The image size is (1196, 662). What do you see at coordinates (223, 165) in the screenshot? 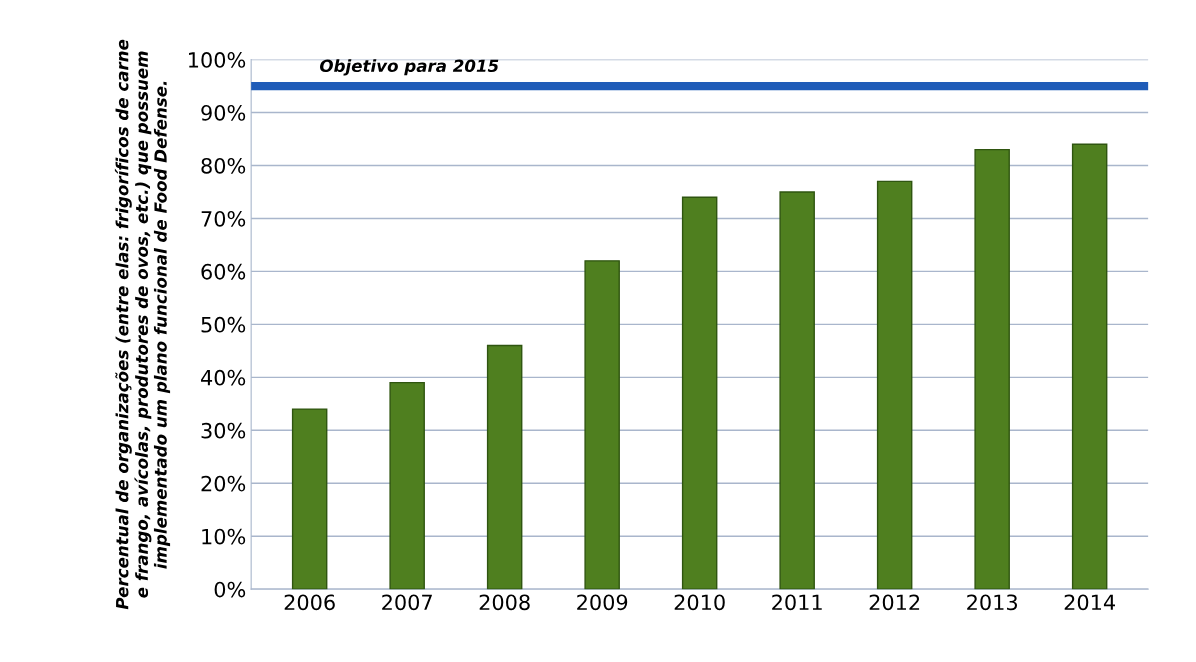
I see `y-tick-label: 80%` at bounding box center [223, 165].